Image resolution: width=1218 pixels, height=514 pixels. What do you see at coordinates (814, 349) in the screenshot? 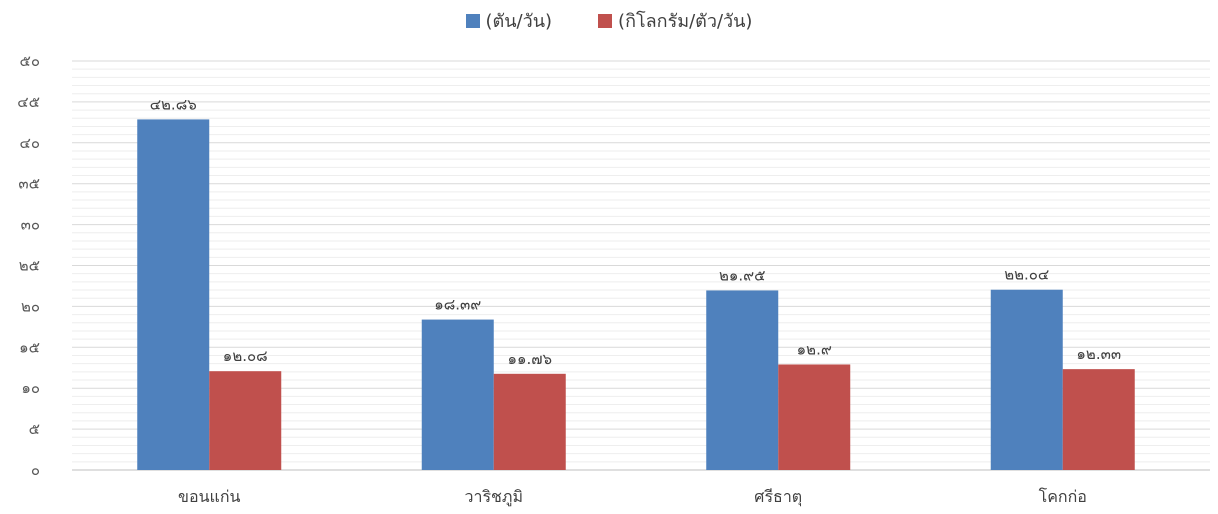
I see `data-label-series-2: ๑๒.๙` at bounding box center [814, 349].